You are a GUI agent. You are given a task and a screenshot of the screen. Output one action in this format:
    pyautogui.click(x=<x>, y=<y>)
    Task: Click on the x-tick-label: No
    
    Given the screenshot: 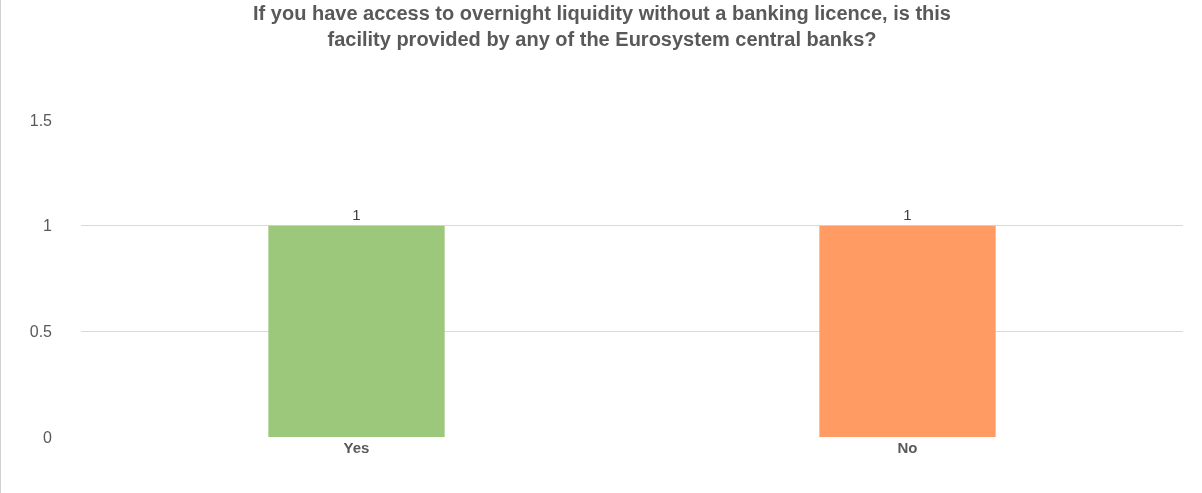 What is the action you would take?
    pyautogui.click(x=907, y=447)
    